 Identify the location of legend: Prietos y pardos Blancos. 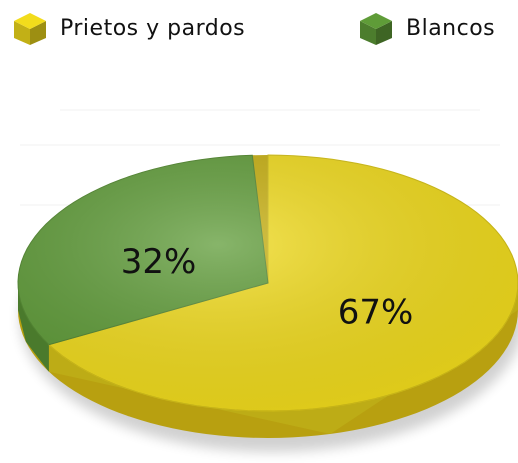
(254, 29).